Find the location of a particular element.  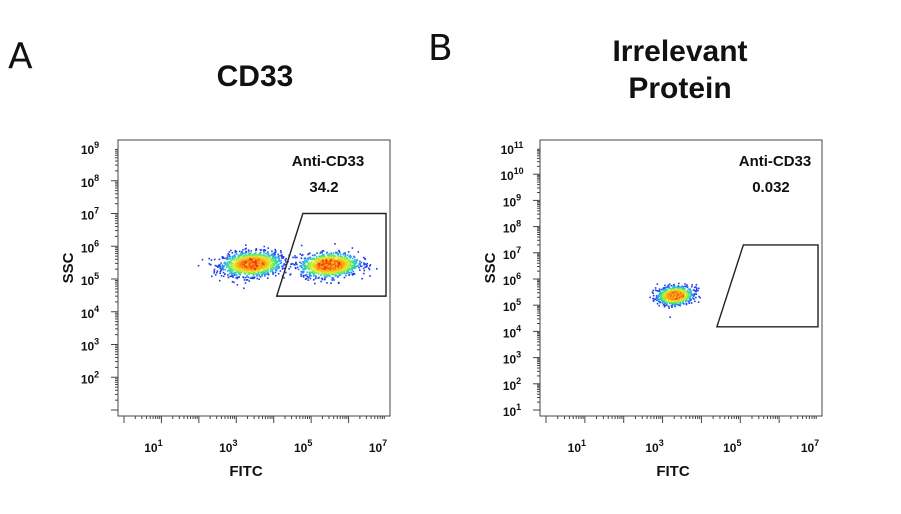

gate-name-label: Anti-CD33 is located at coordinates (775, 161).